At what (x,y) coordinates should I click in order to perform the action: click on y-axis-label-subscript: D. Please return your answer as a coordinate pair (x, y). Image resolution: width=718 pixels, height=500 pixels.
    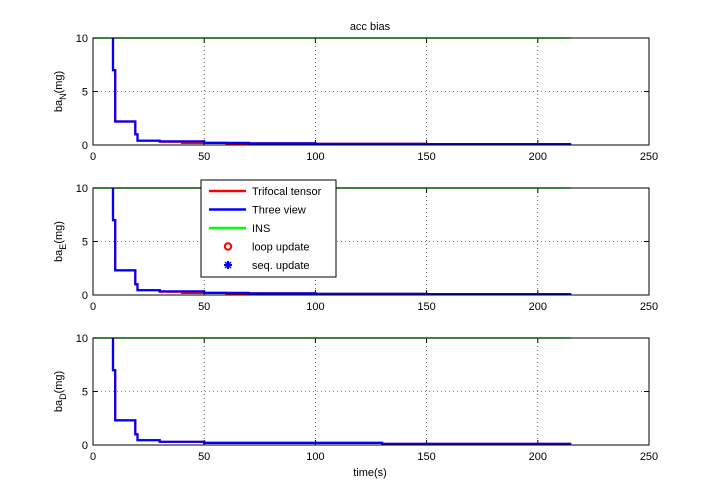
    Looking at the image, I should click on (63, 396).